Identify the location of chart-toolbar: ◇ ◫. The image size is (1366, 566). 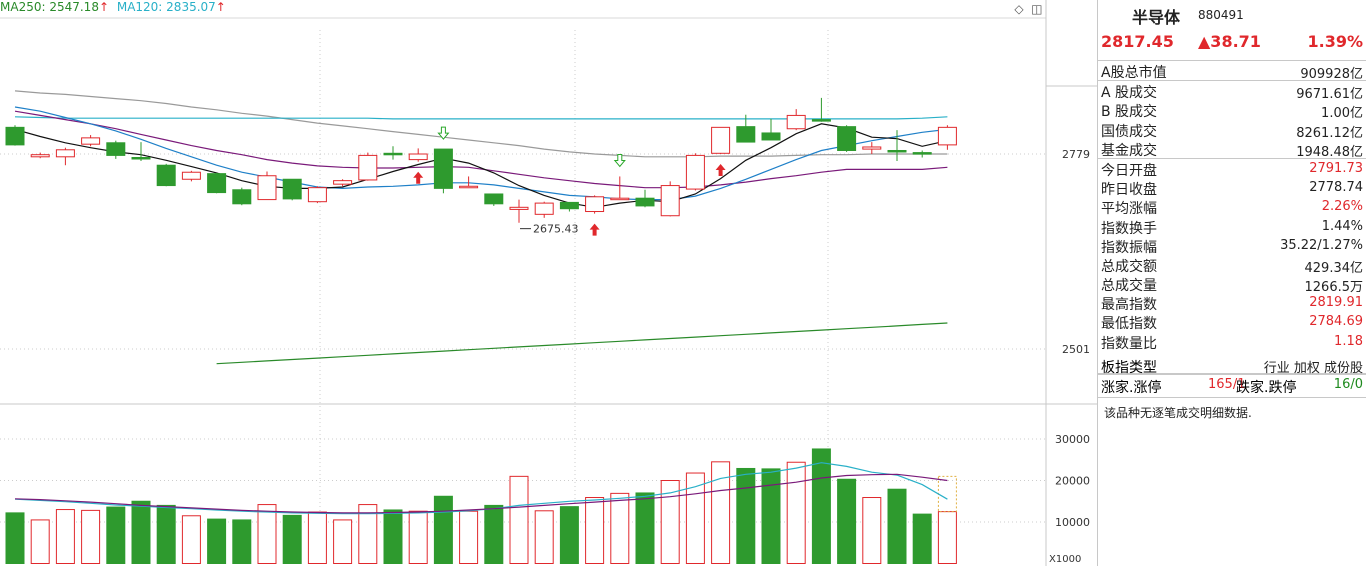
(1028, 9).